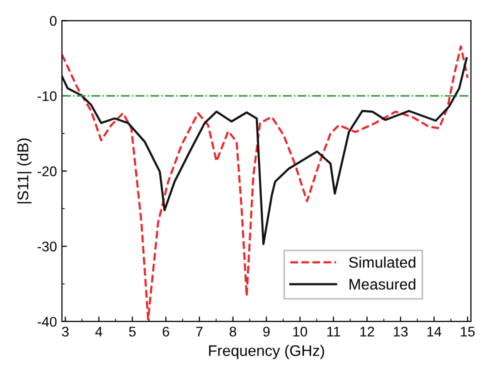  Describe the element at coordinates (47, 171) in the screenshot. I see `y-tick-label: -20` at that location.